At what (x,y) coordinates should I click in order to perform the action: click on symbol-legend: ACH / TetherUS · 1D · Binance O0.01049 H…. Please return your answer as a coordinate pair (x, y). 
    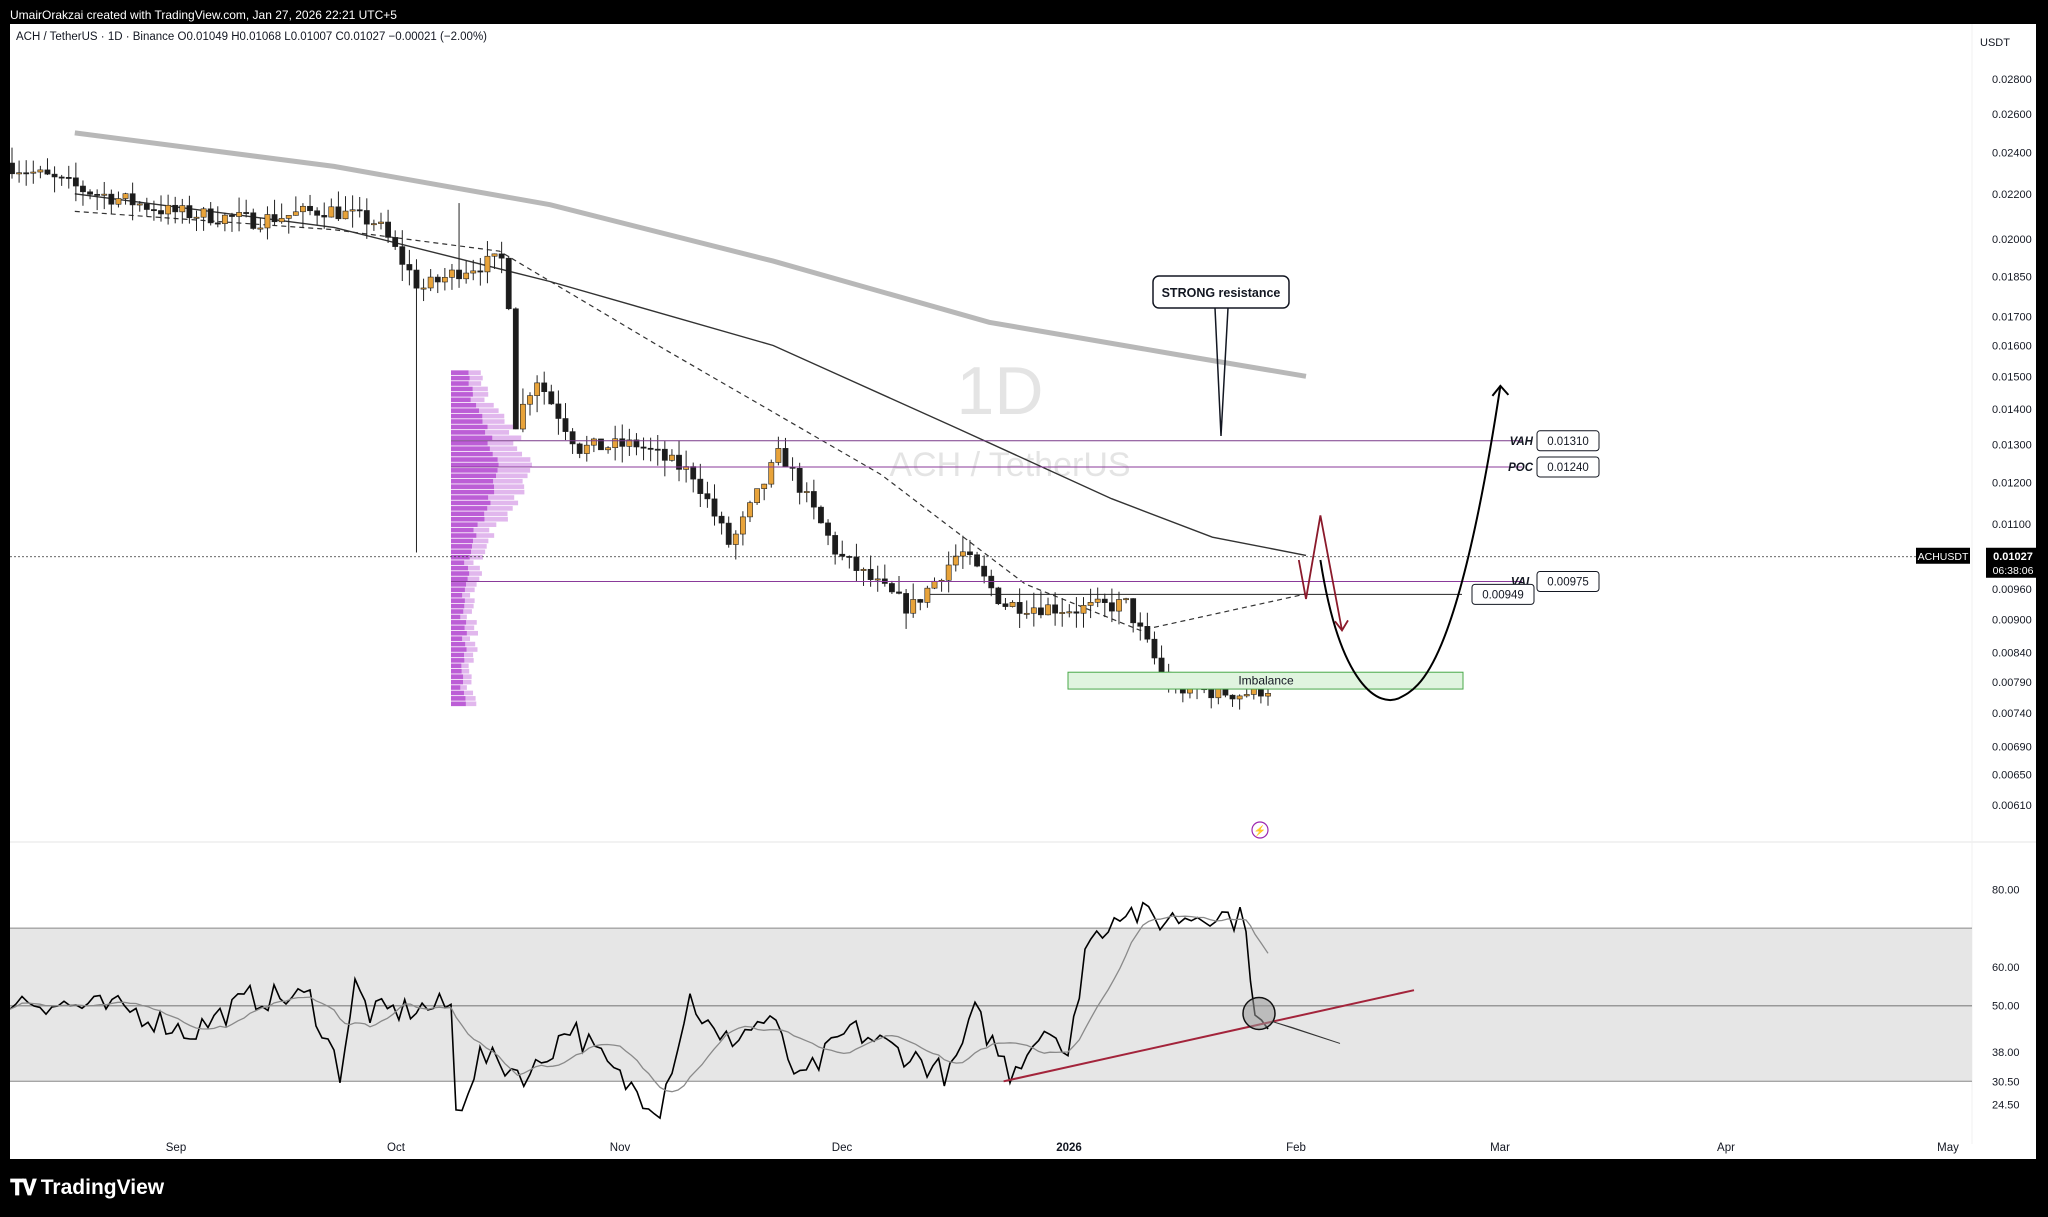
    Looking at the image, I should click on (251, 37).